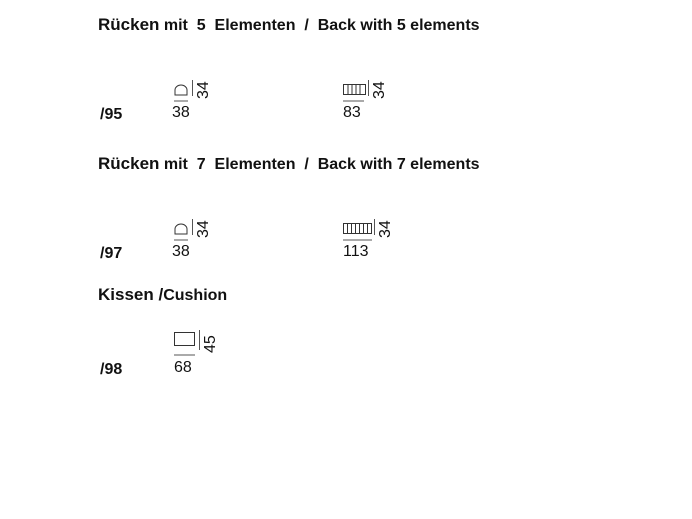 The height and width of the screenshot is (519, 692). I want to click on article-code: /95, so click(111, 114).